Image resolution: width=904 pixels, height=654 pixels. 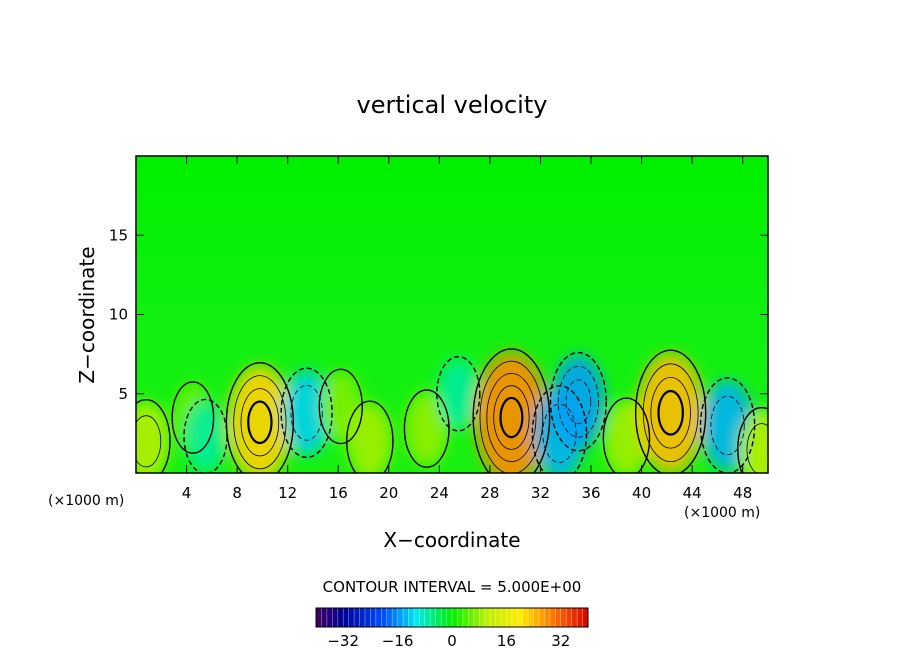 What do you see at coordinates (118, 315) in the screenshot?
I see `y-tick-label: 10` at bounding box center [118, 315].